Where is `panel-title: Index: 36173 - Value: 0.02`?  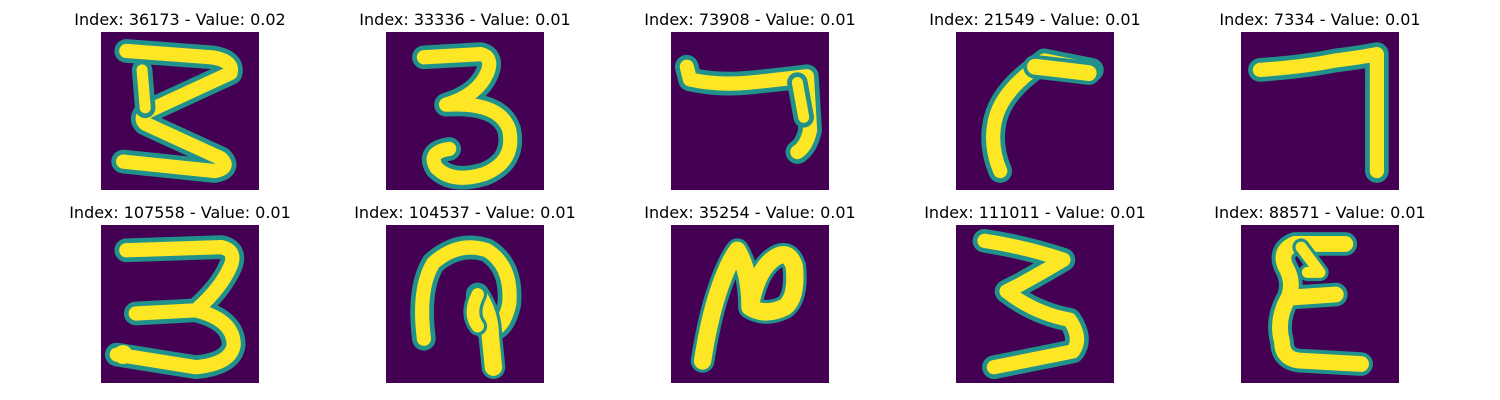 panel-title: Index: 36173 - Value: 0.02 is located at coordinates (180, 19).